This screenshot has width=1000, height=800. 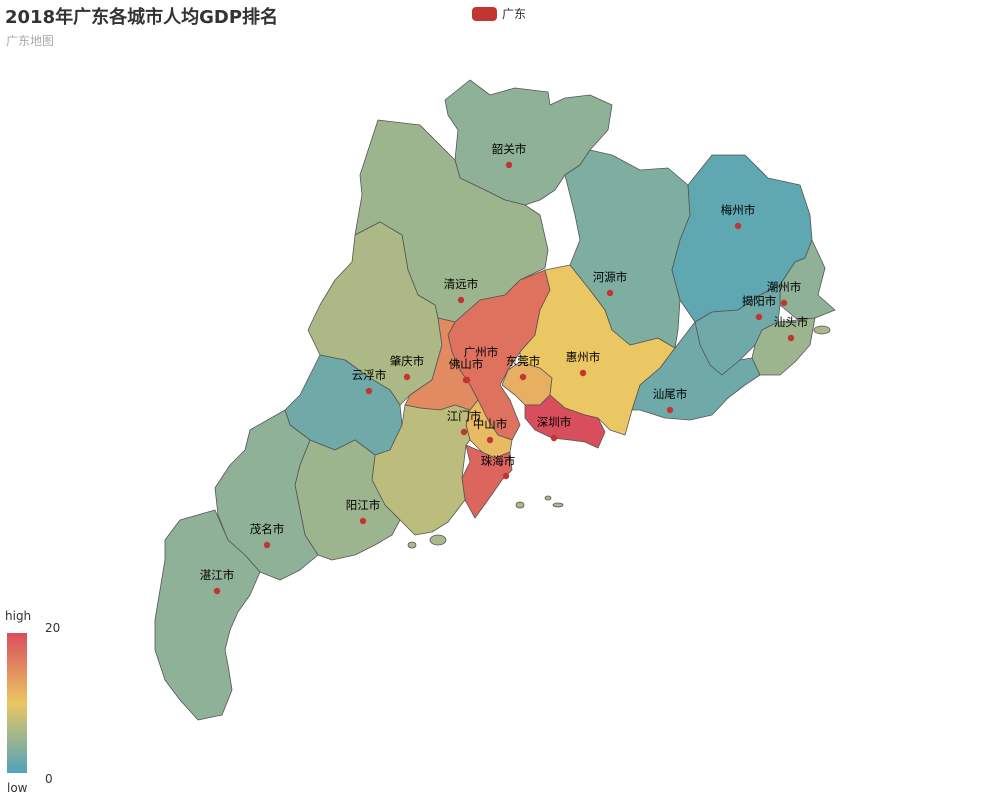 What do you see at coordinates (49, 779) in the screenshot?
I see `visual-map-min-value: 0` at bounding box center [49, 779].